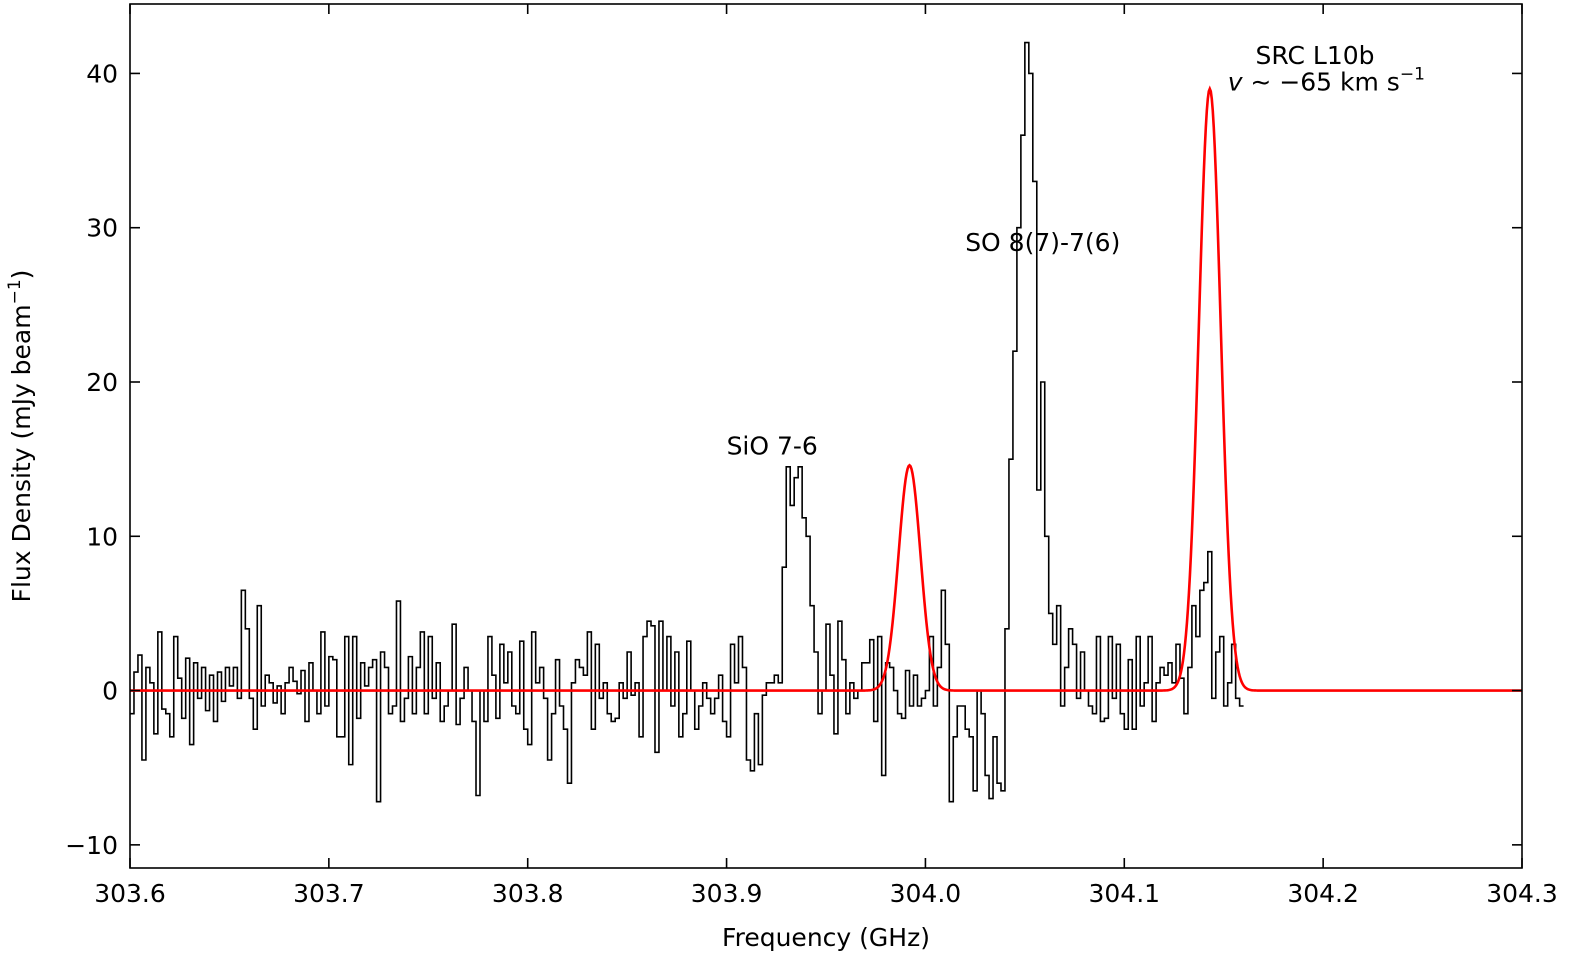 The image size is (1586, 967). Describe the element at coordinates (772, 446) in the screenshot. I see `annotation-label: SiO 7-6` at that location.